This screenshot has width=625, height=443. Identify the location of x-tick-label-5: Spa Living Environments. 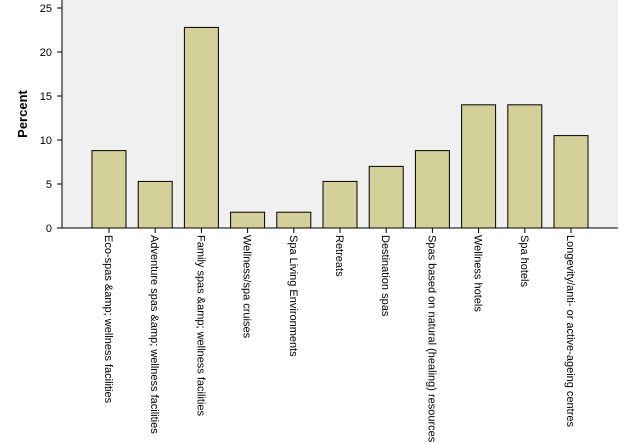
(293, 296).